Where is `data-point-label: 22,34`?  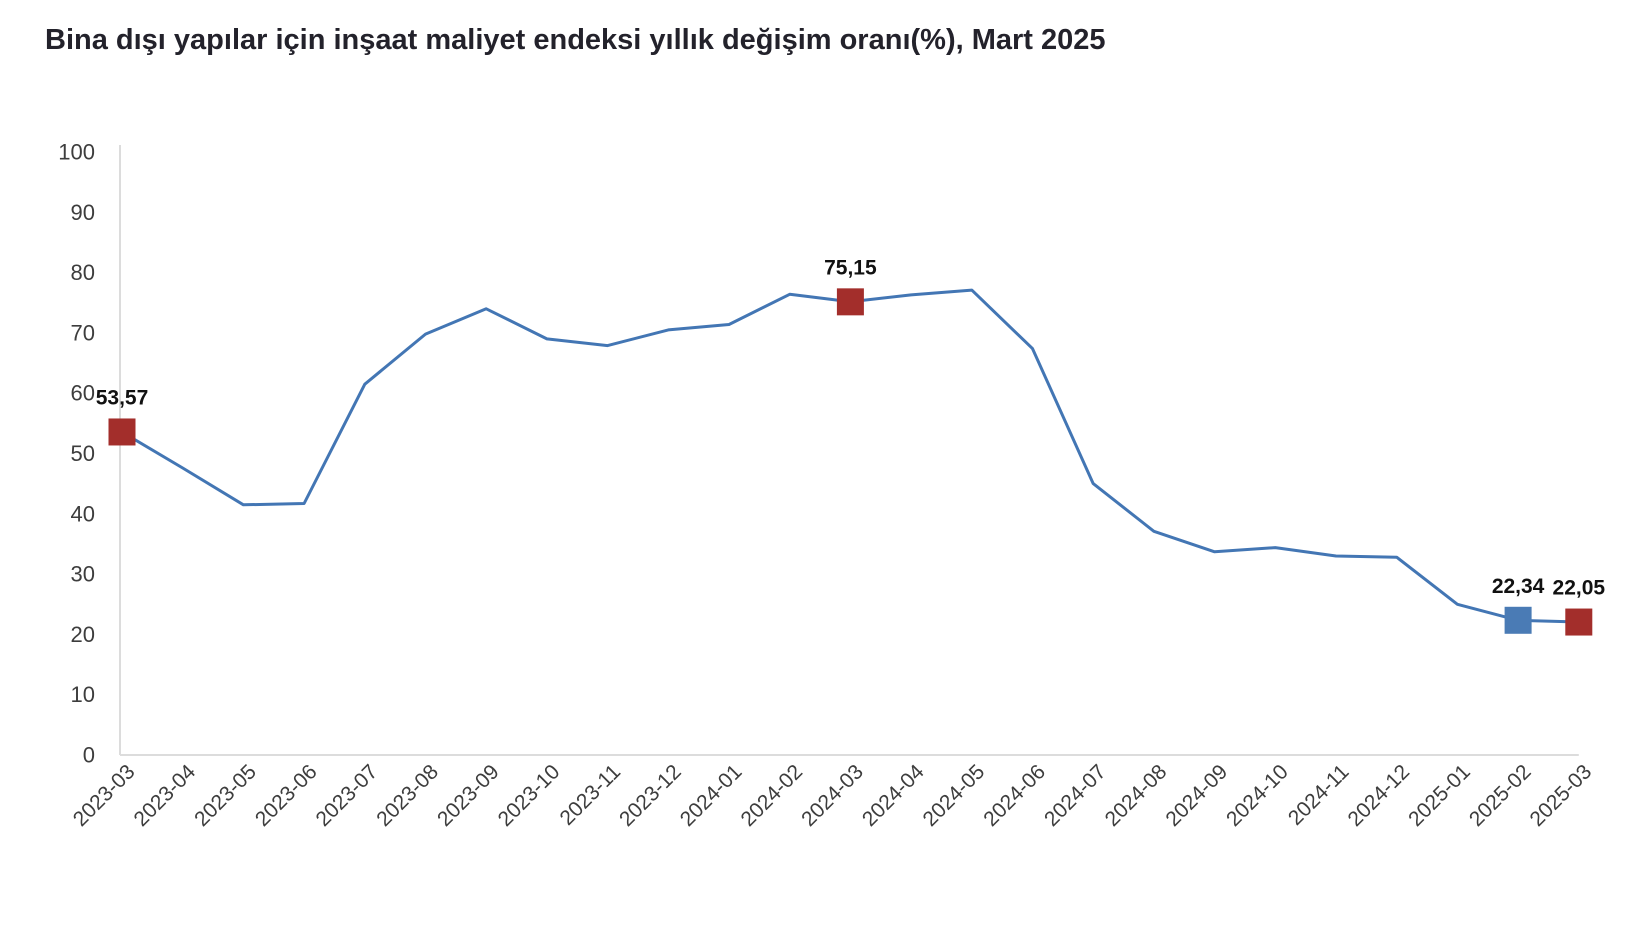
data-point-label: 22,34 is located at coordinates (1518, 586).